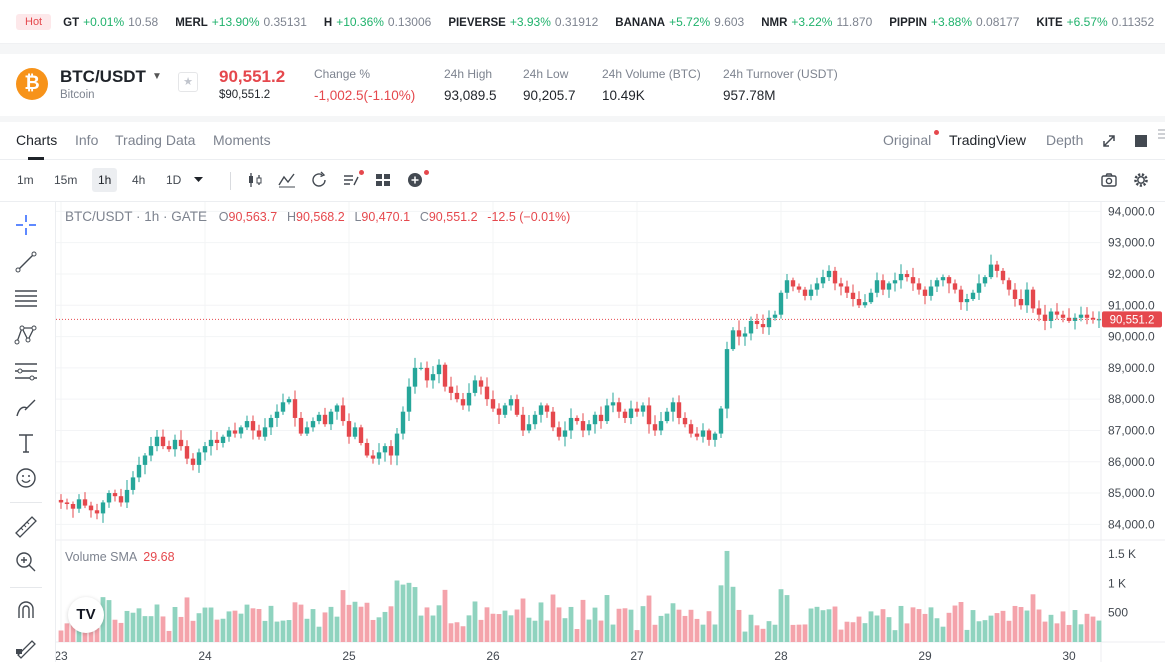 The image size is (1165, 667). I want to click on fib-retracement-icon, so click(26, 371).